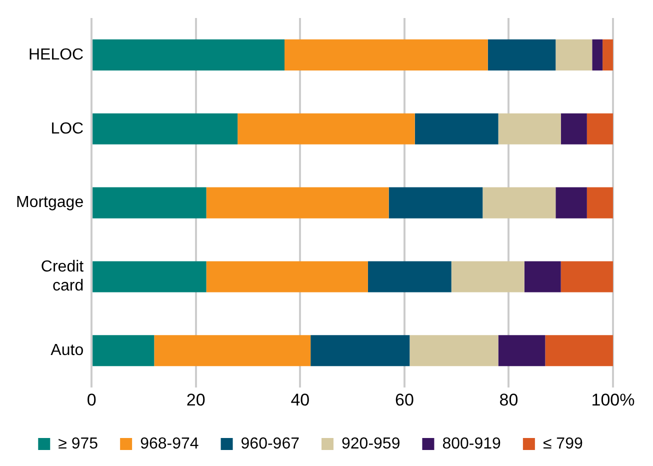 The height and width of the screenshot is (466, 653). What do you see at coordinates (91, 400) in the screenshot?
I see `x-tick-label: 0` at bounding box center [91, 400].